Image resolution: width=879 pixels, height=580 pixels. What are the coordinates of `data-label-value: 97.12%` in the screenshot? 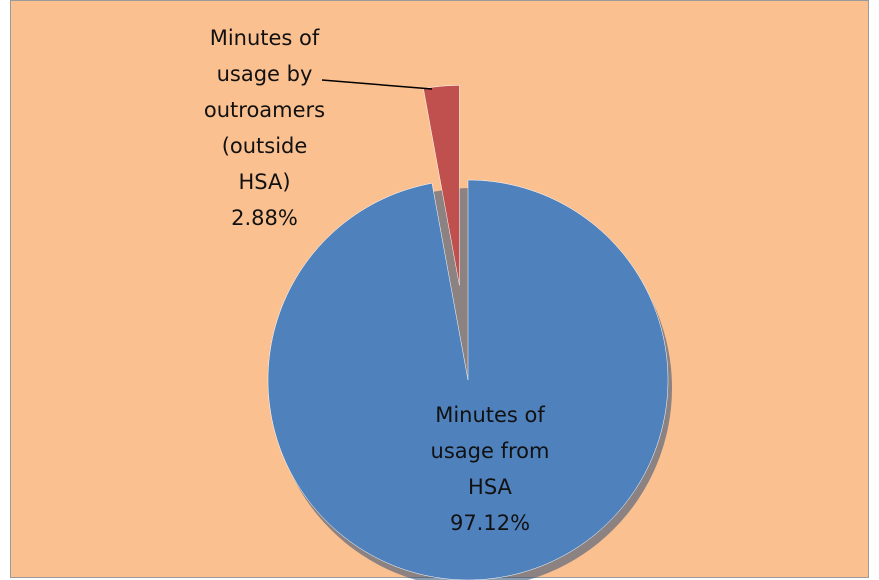 It's located at (490, 523).